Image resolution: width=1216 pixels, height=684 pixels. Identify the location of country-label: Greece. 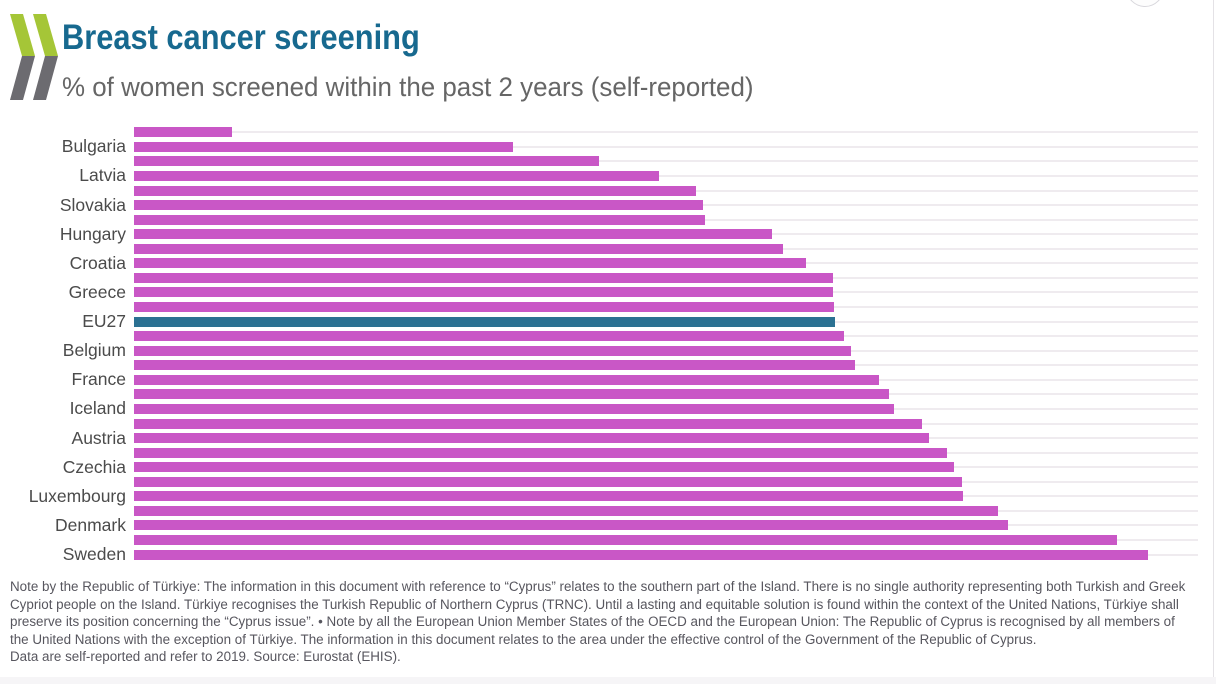
(97, 291).